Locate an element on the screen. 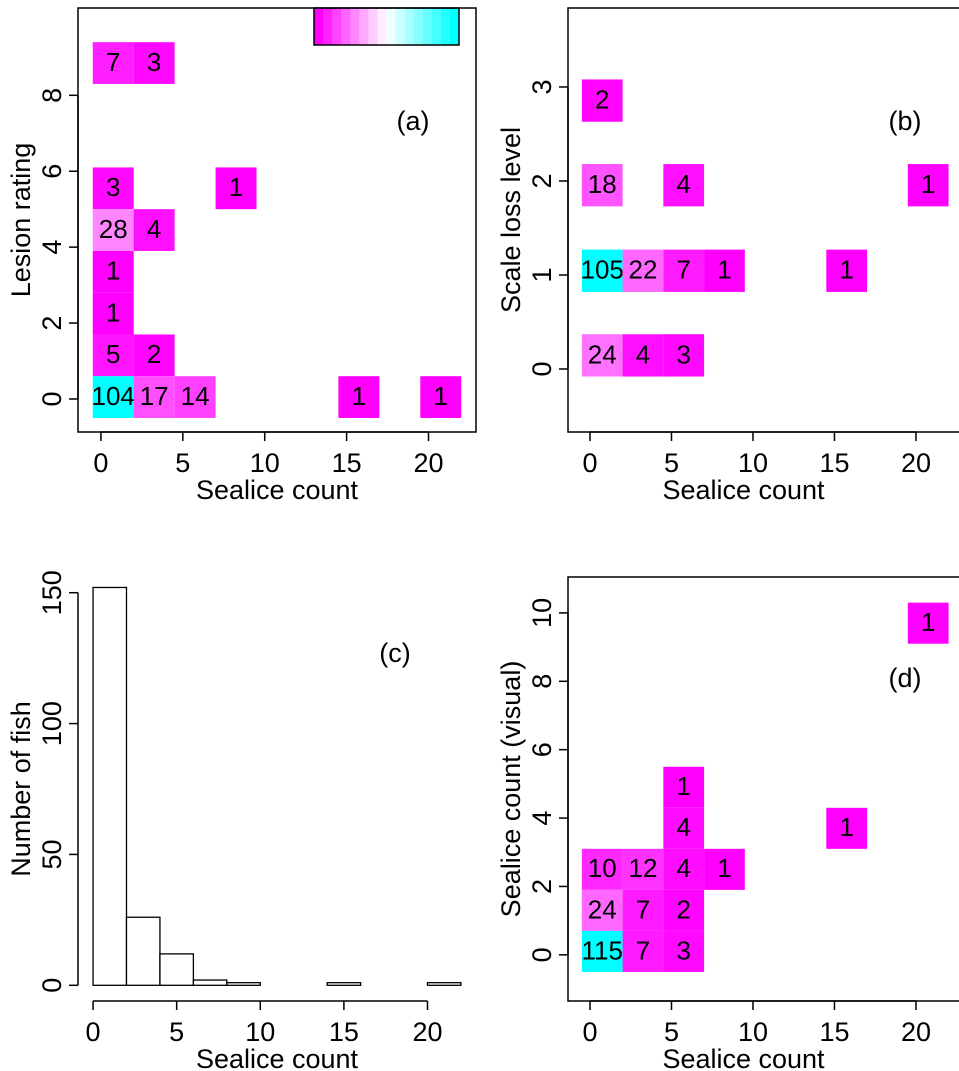 The width and height of the screenshot is (959, 1071). cell-label: 7 is located at coordinates (113, 62).